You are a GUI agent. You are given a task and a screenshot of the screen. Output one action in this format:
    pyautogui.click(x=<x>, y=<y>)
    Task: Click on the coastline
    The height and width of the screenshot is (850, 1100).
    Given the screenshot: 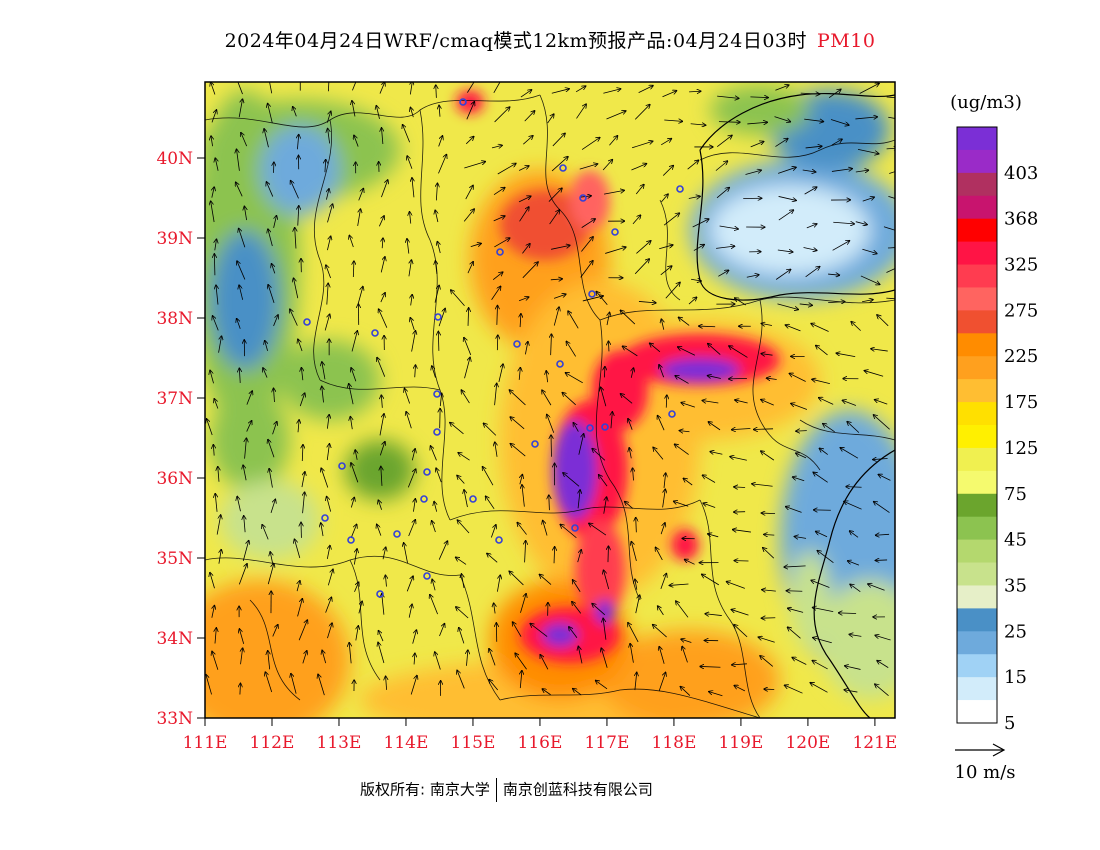 What is the action you would take?
    pyautogui.click(x=795, y=405)
    